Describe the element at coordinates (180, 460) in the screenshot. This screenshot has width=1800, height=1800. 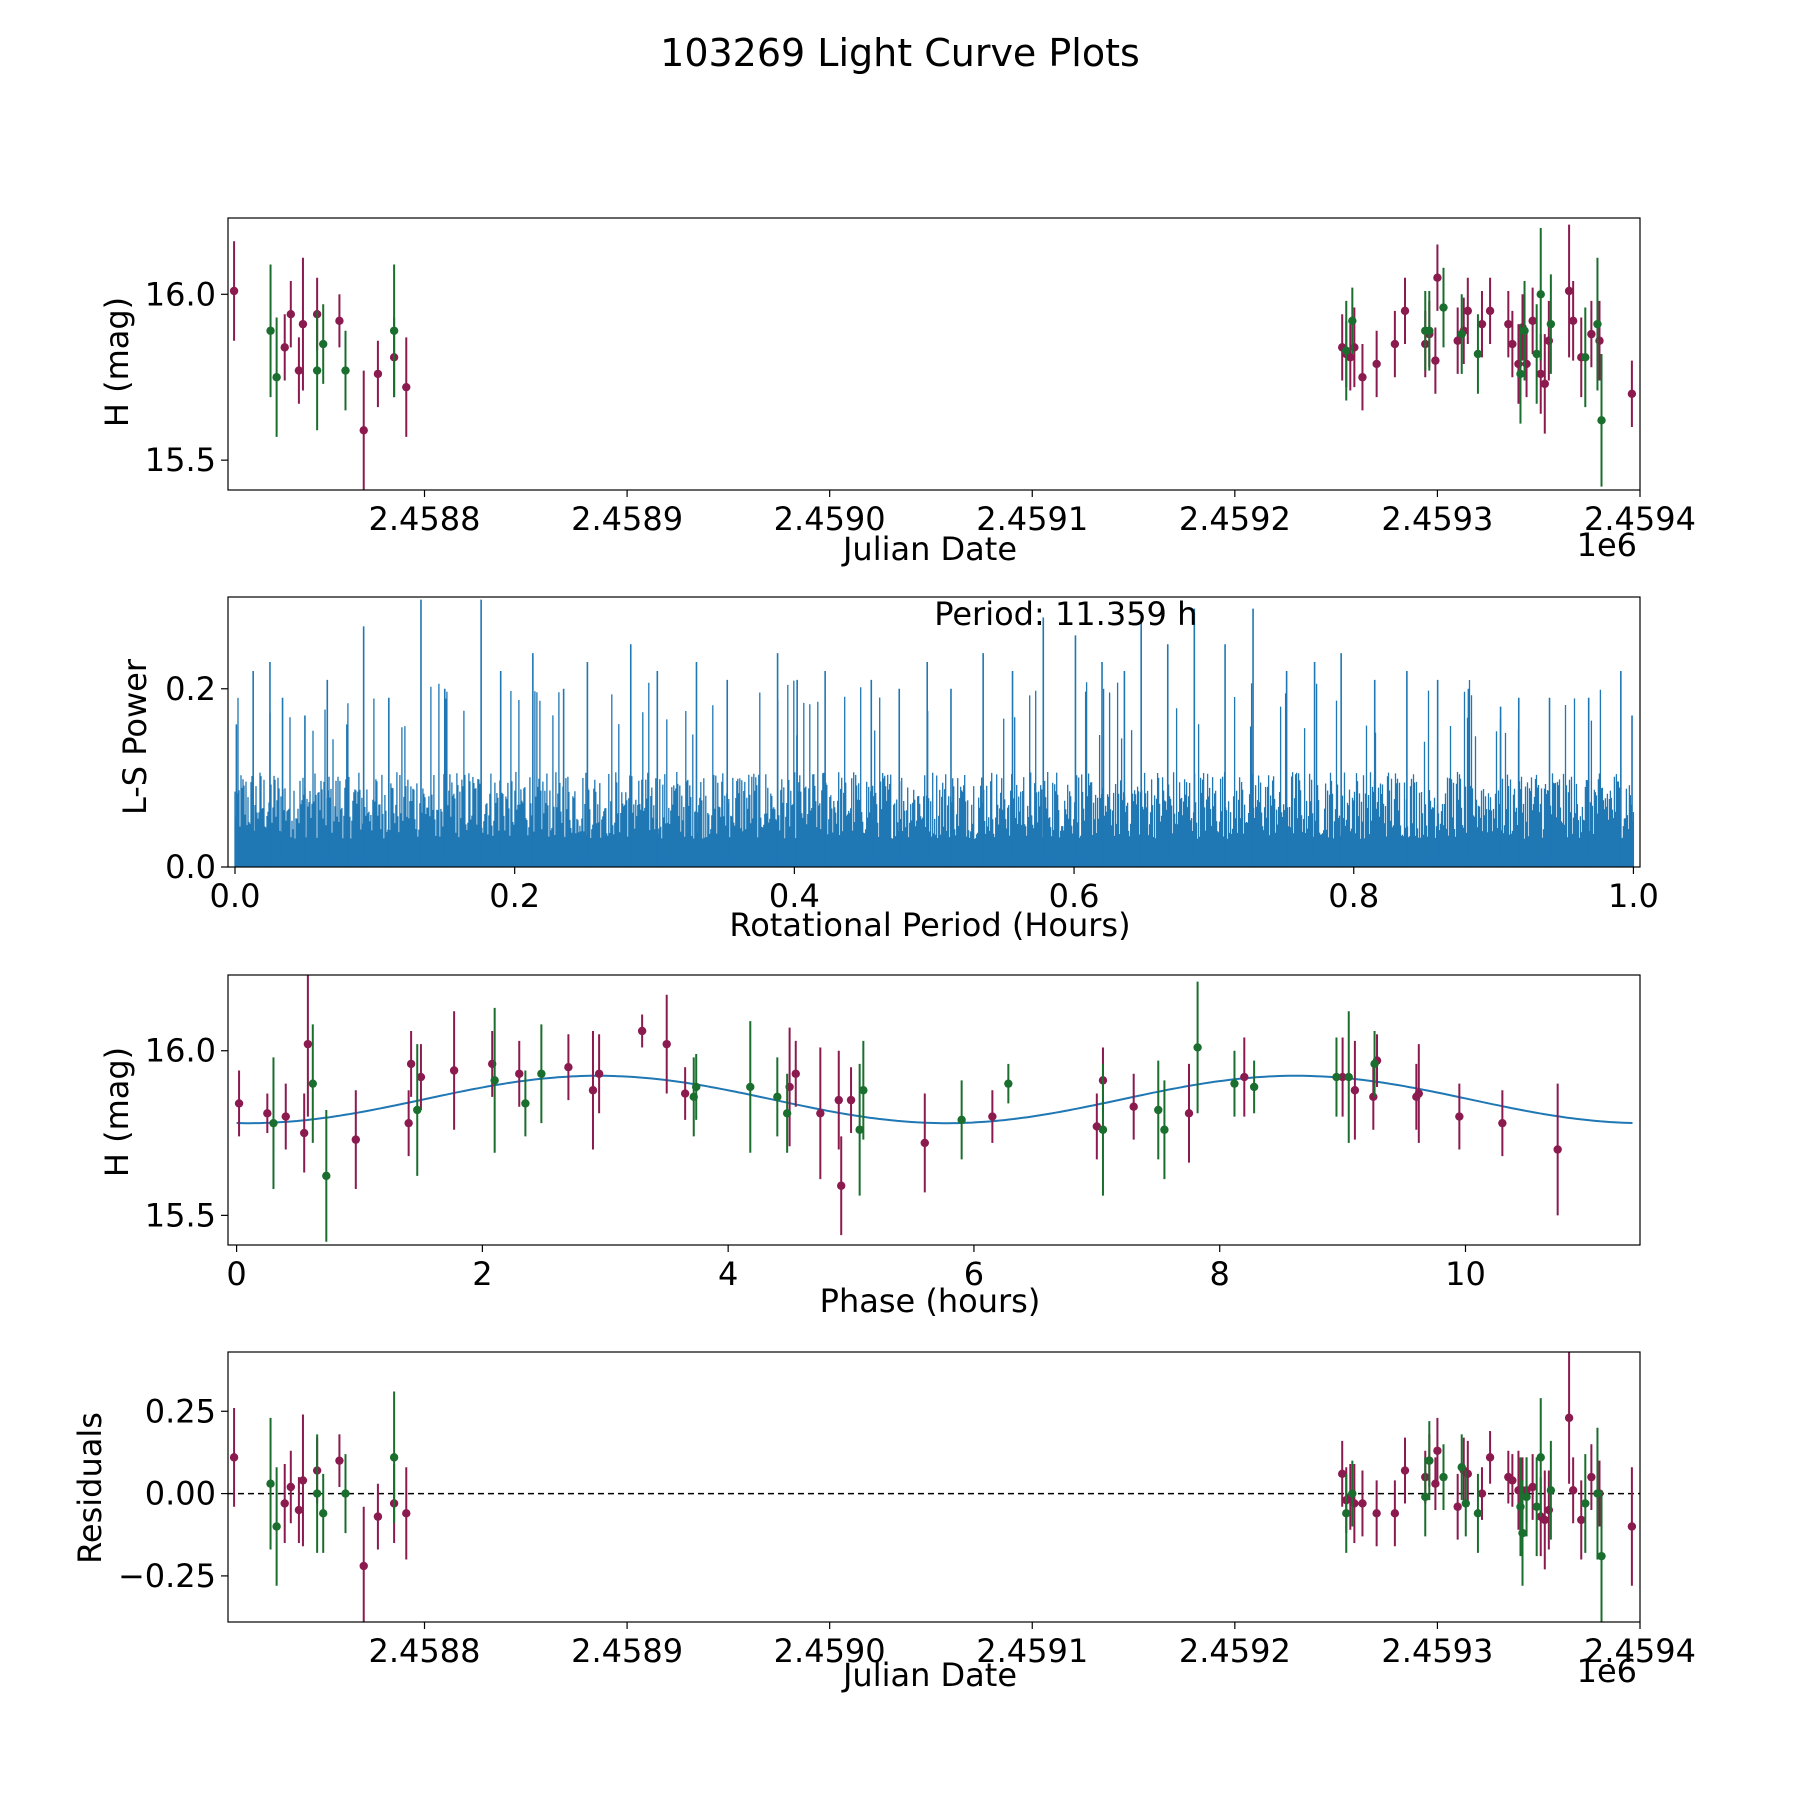
I see `lightcurve-ytick-label: 15.5` at that location.